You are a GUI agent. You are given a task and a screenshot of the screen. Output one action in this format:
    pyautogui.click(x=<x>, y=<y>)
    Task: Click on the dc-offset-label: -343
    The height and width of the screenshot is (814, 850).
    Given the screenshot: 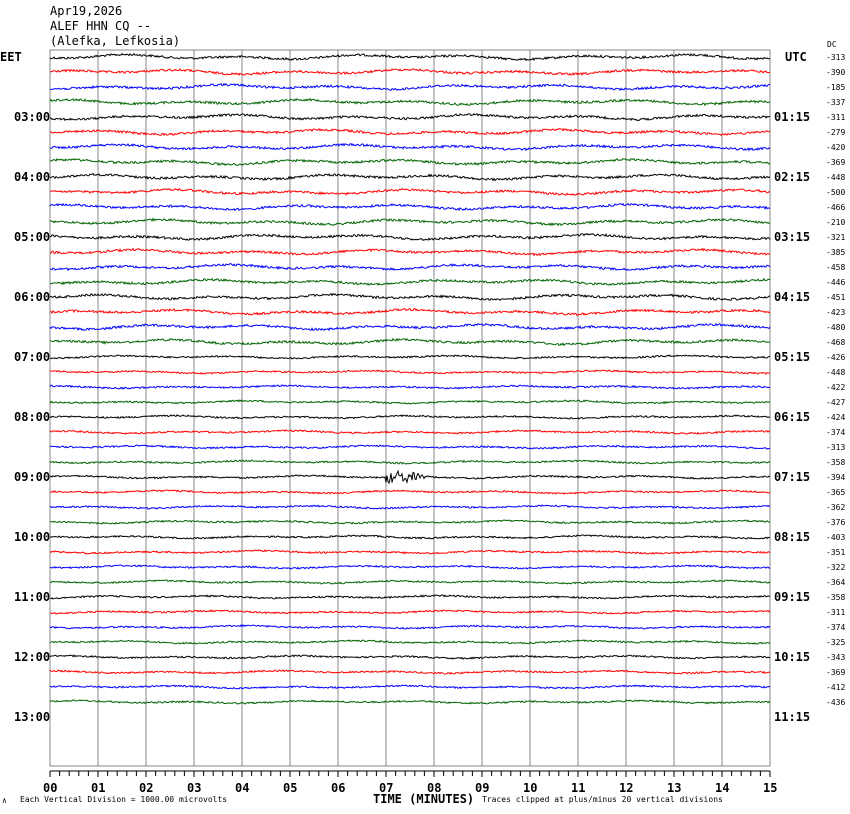 What is the action you would take?
    pyautogui.click(x=835, y=657)
    